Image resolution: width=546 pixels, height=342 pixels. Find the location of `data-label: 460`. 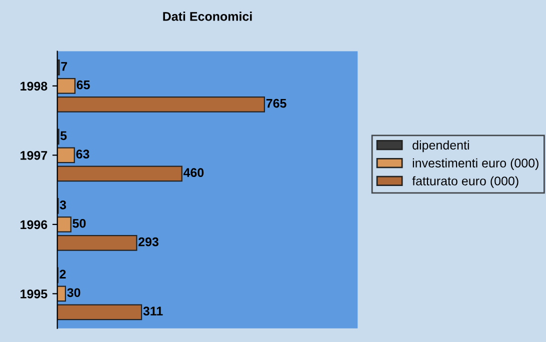

data-label: 460 is located at coordinates (193, 173).